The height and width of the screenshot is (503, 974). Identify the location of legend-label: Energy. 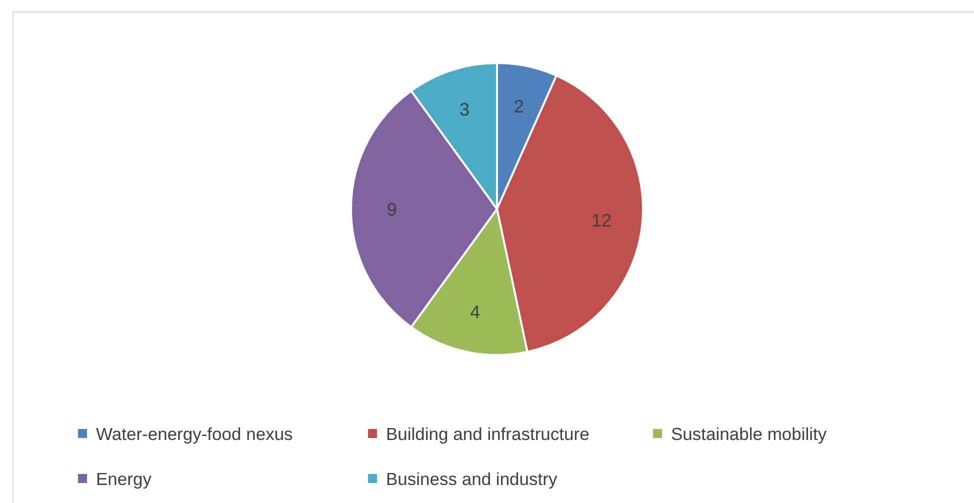
(124, 479).